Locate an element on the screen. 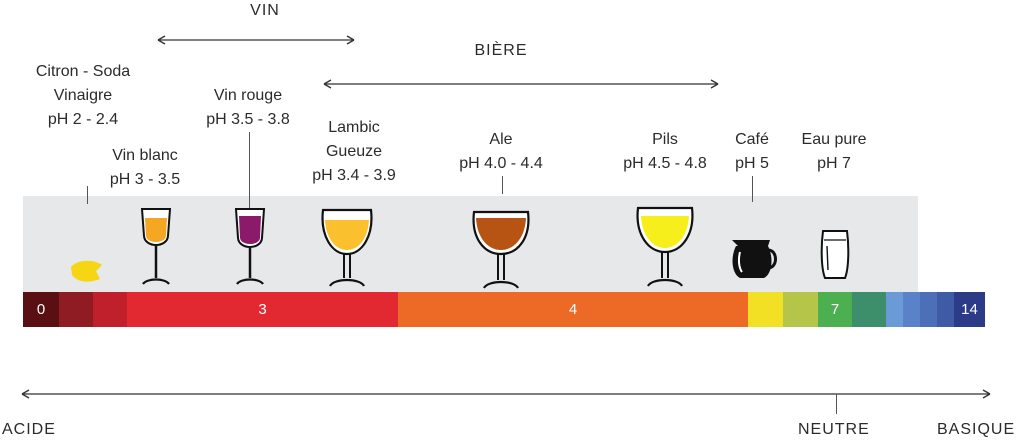 The width and height of the screenshot is (1024, 442). item-label-citron: Citron - Soda Vinaigre pH 2 - 2.4 is located at coordinates (83, 95).